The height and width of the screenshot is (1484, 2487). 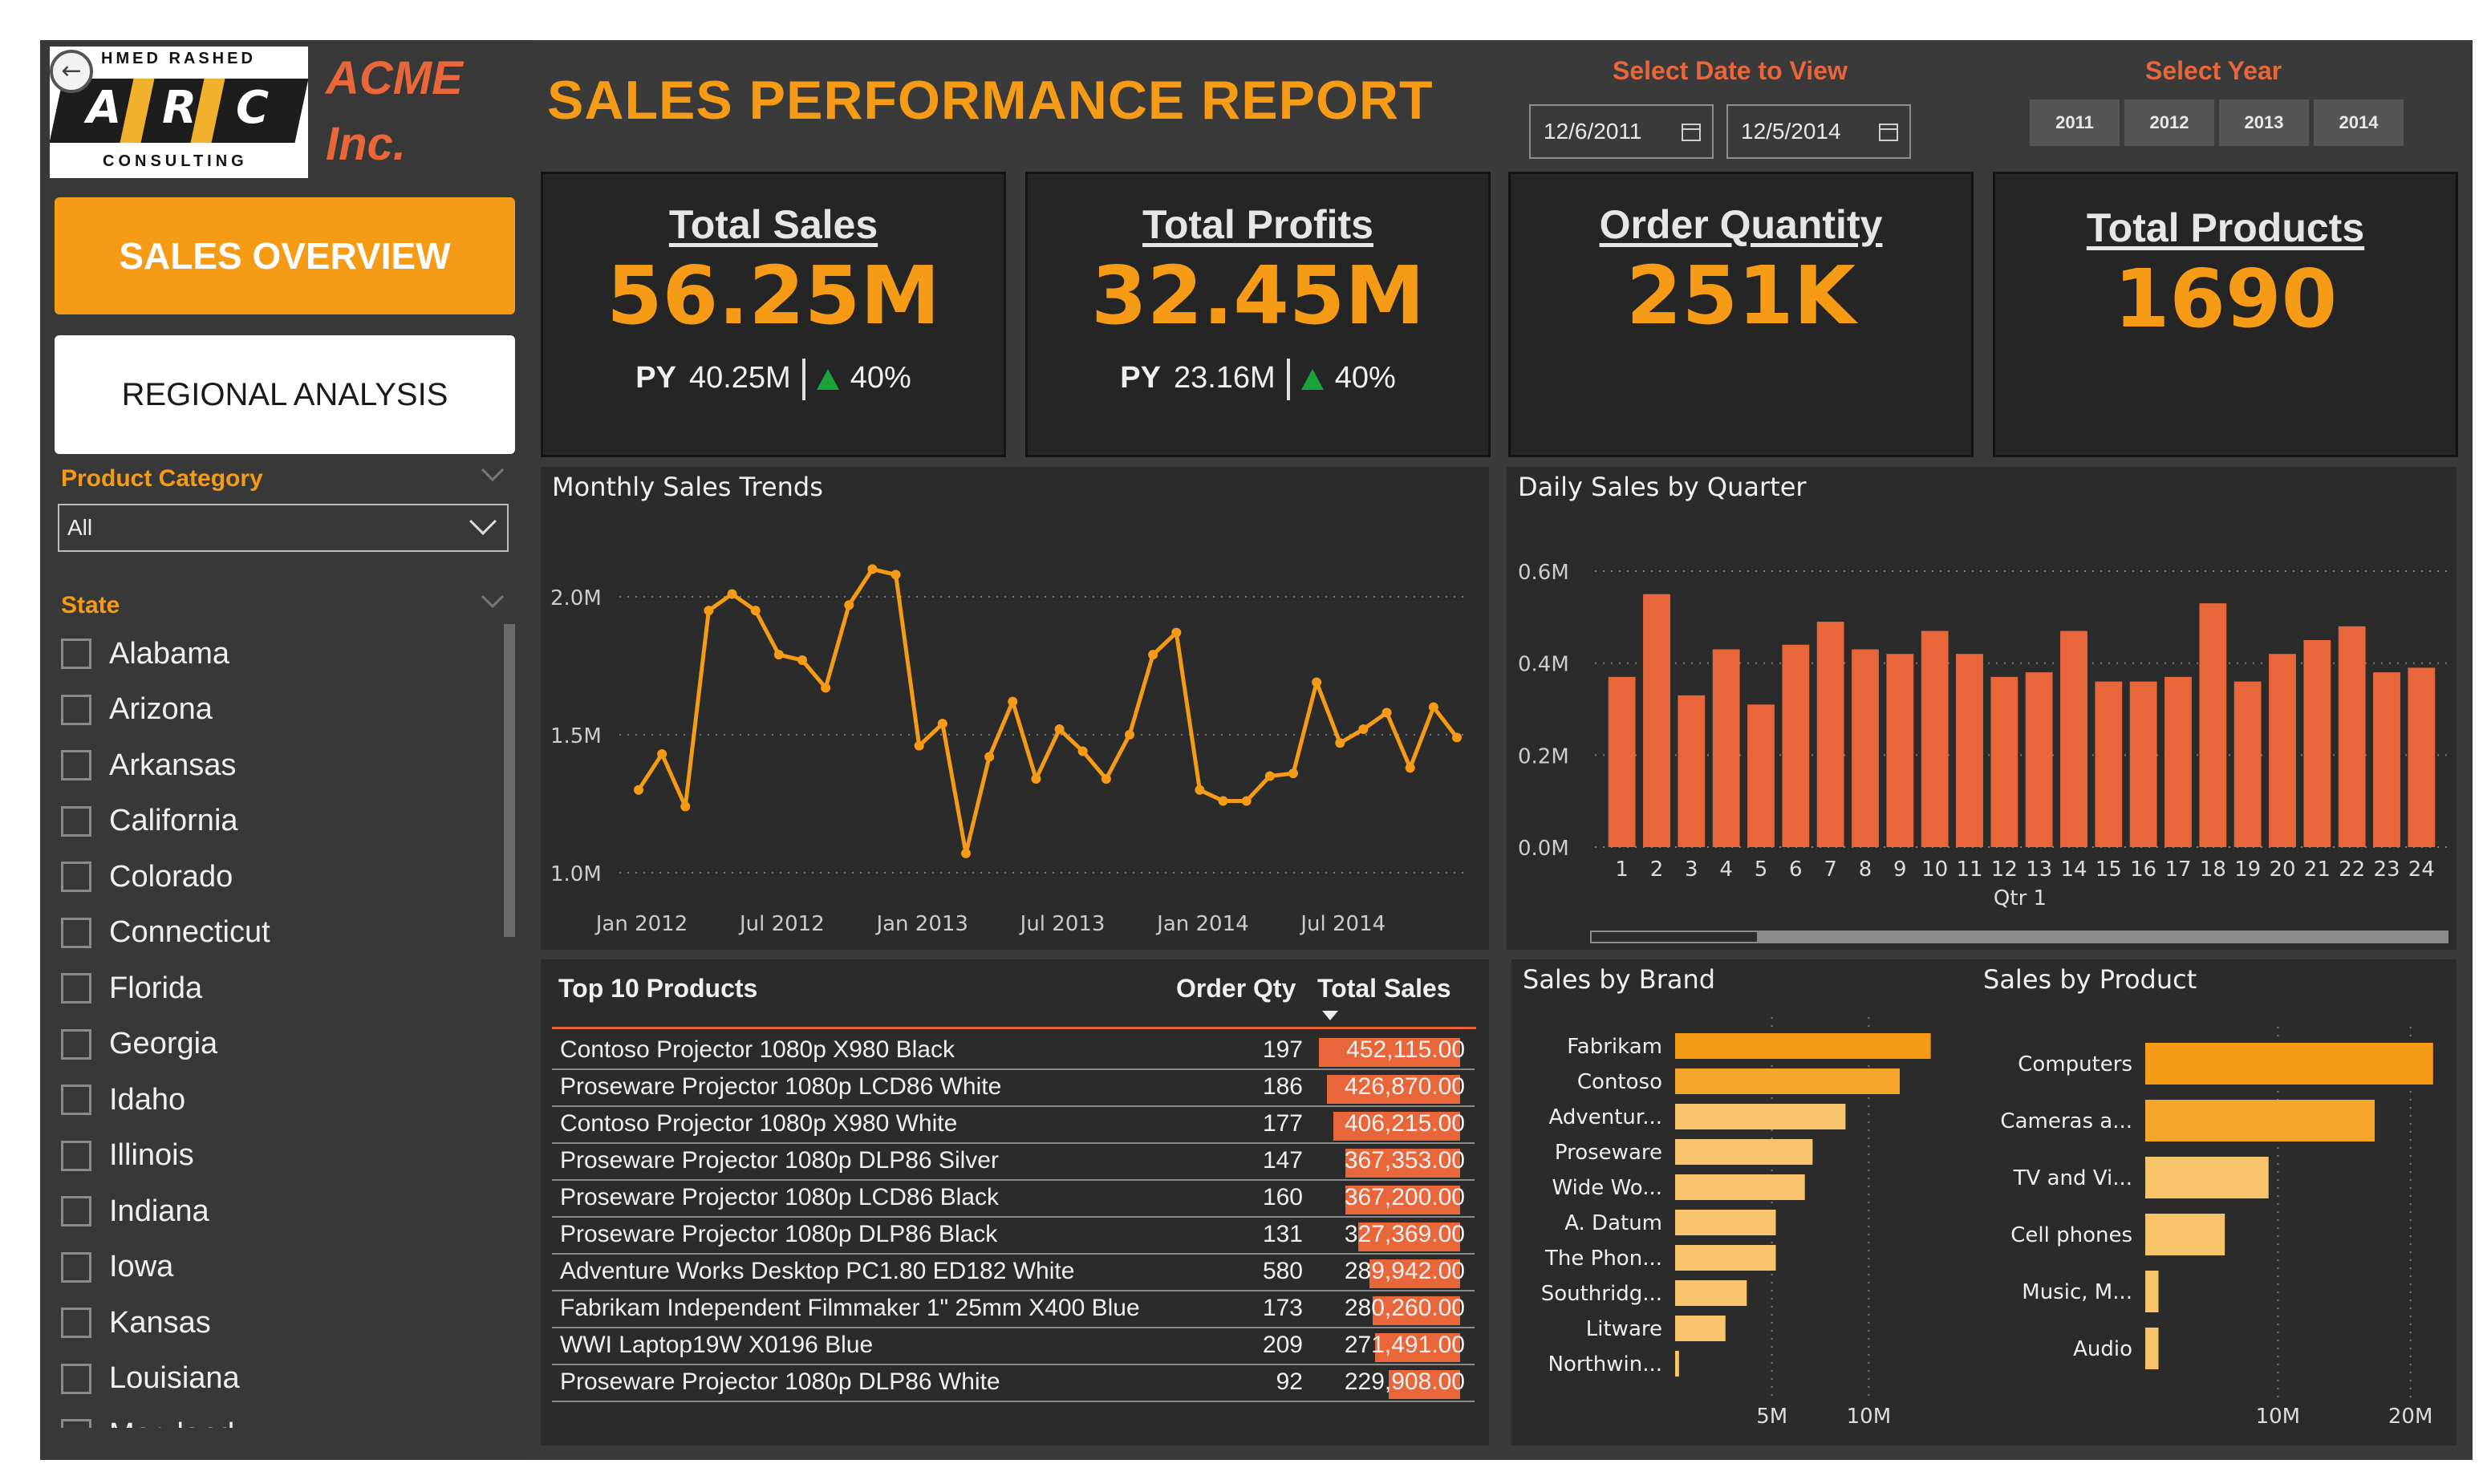 What do you see at coordinates (137, 710) in the screenshot?
I see `state-option: Arizona` at bounding box center [137, 710].